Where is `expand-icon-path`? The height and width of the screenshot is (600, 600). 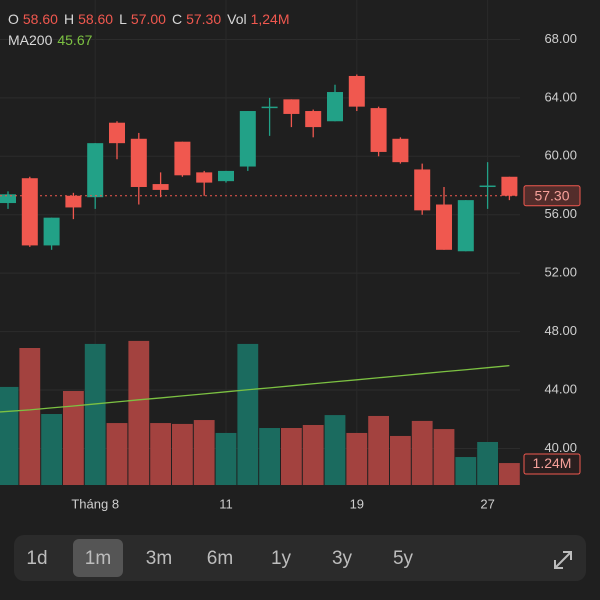 expand-icon-path is located at coordinates (563, 560).